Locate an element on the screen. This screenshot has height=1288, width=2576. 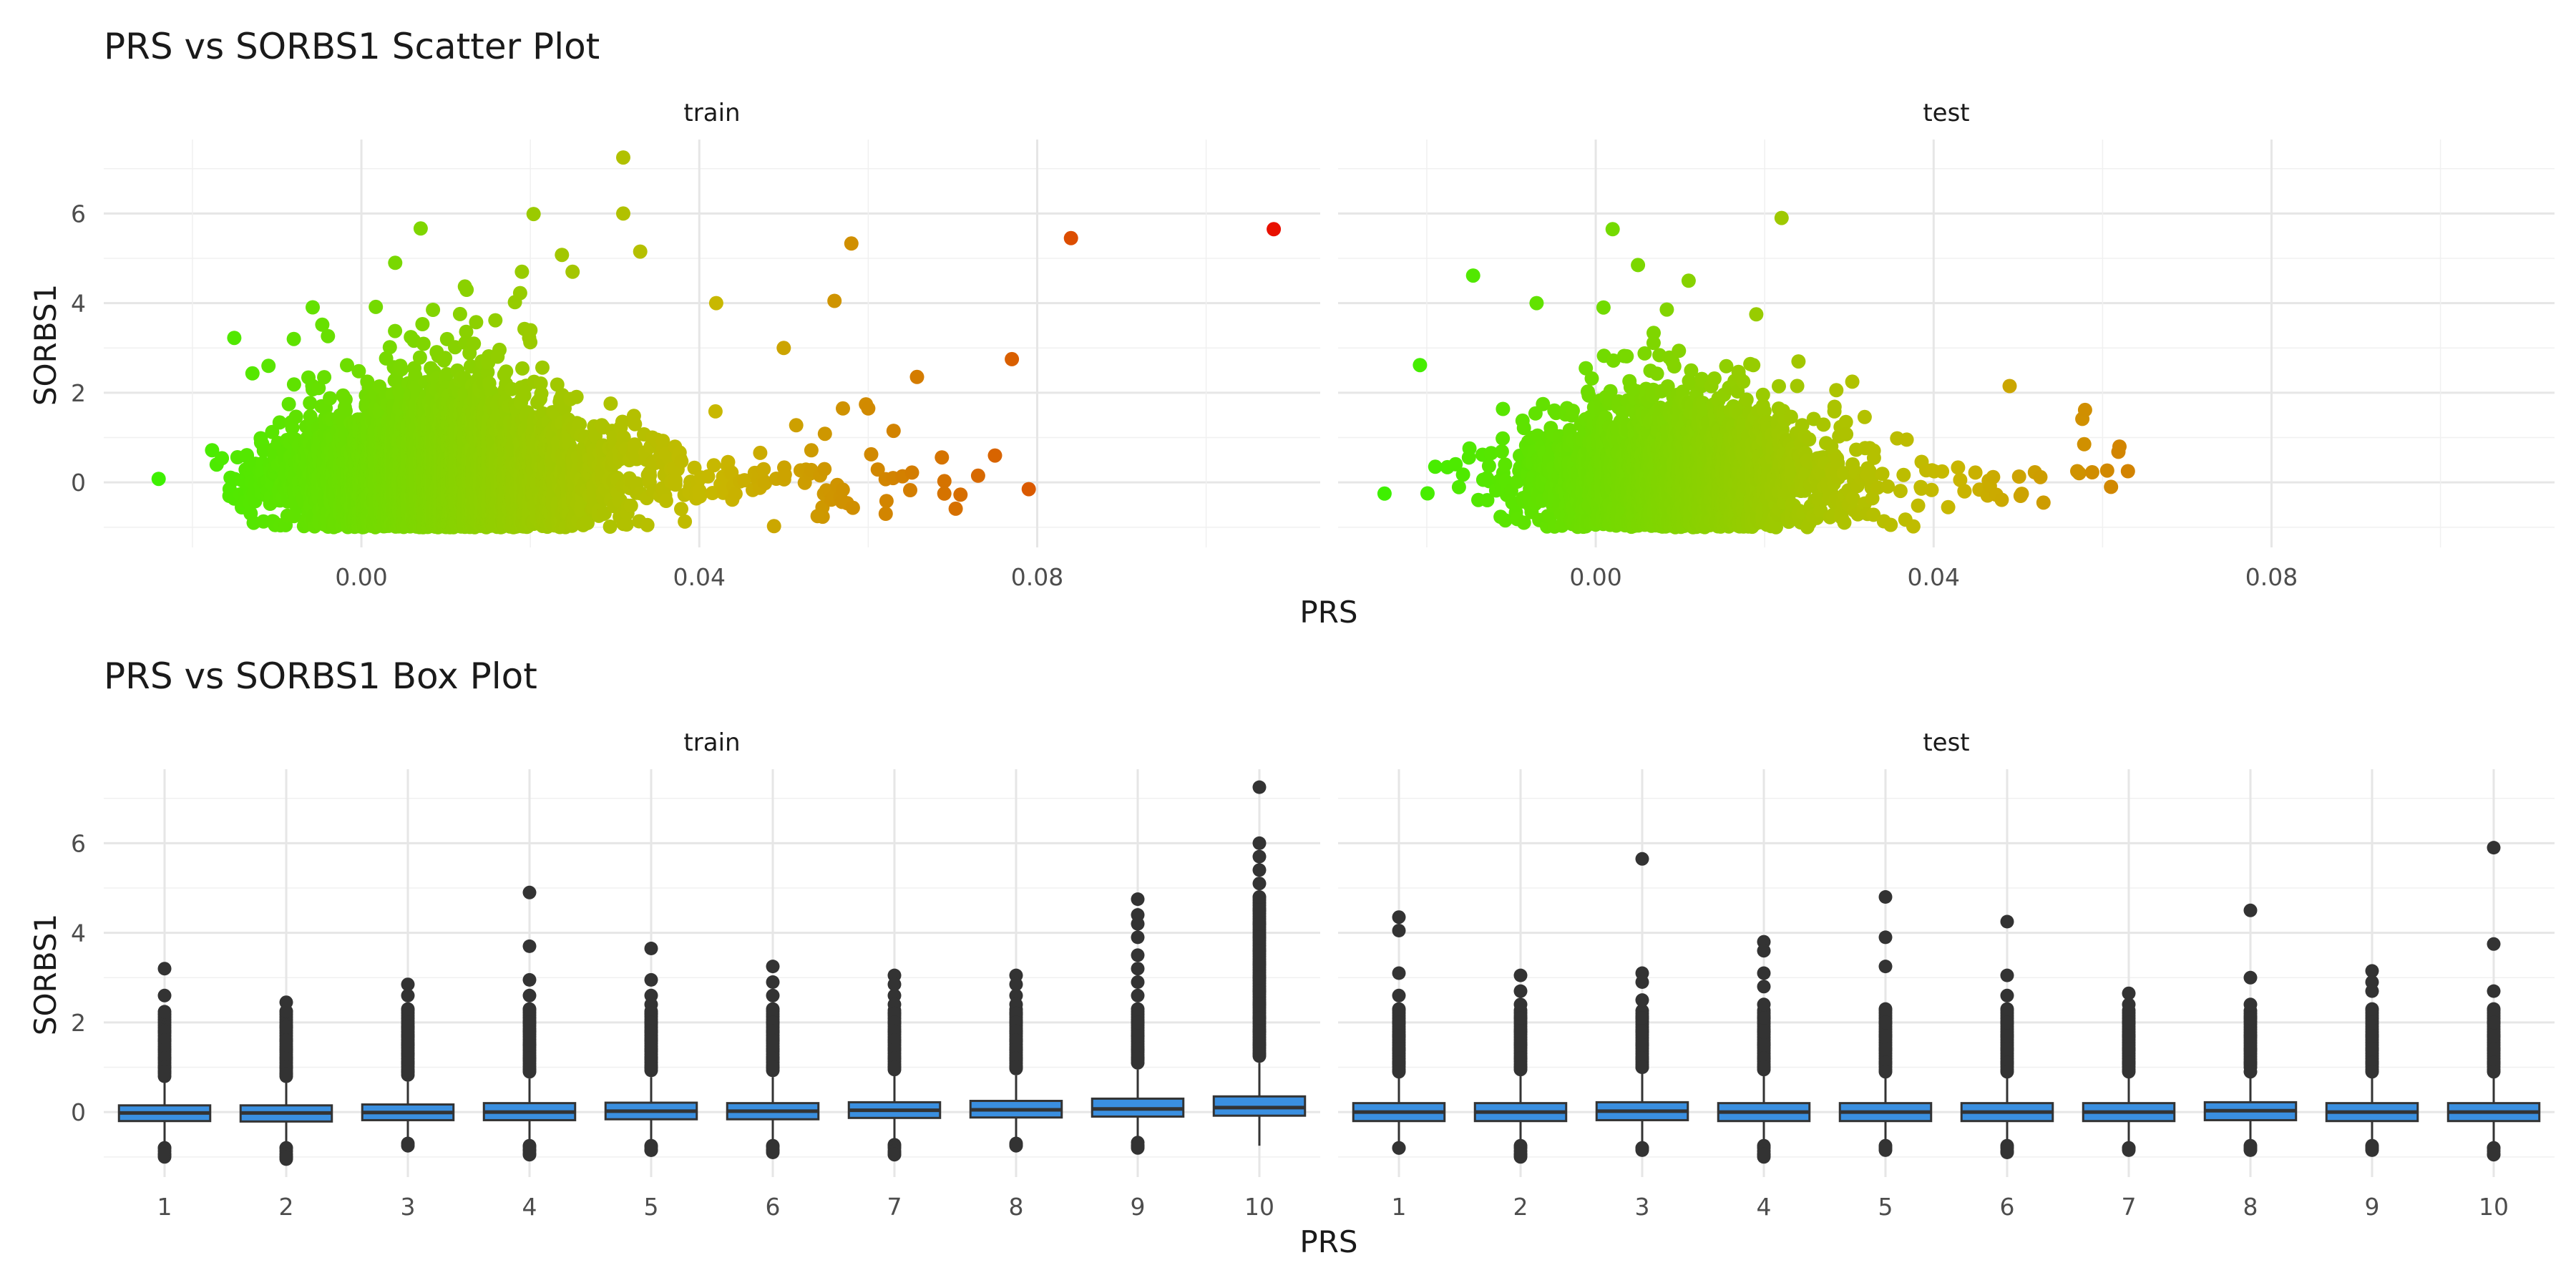
box-y-axis-title: SORBS1 is located at coordinates (45, 974).